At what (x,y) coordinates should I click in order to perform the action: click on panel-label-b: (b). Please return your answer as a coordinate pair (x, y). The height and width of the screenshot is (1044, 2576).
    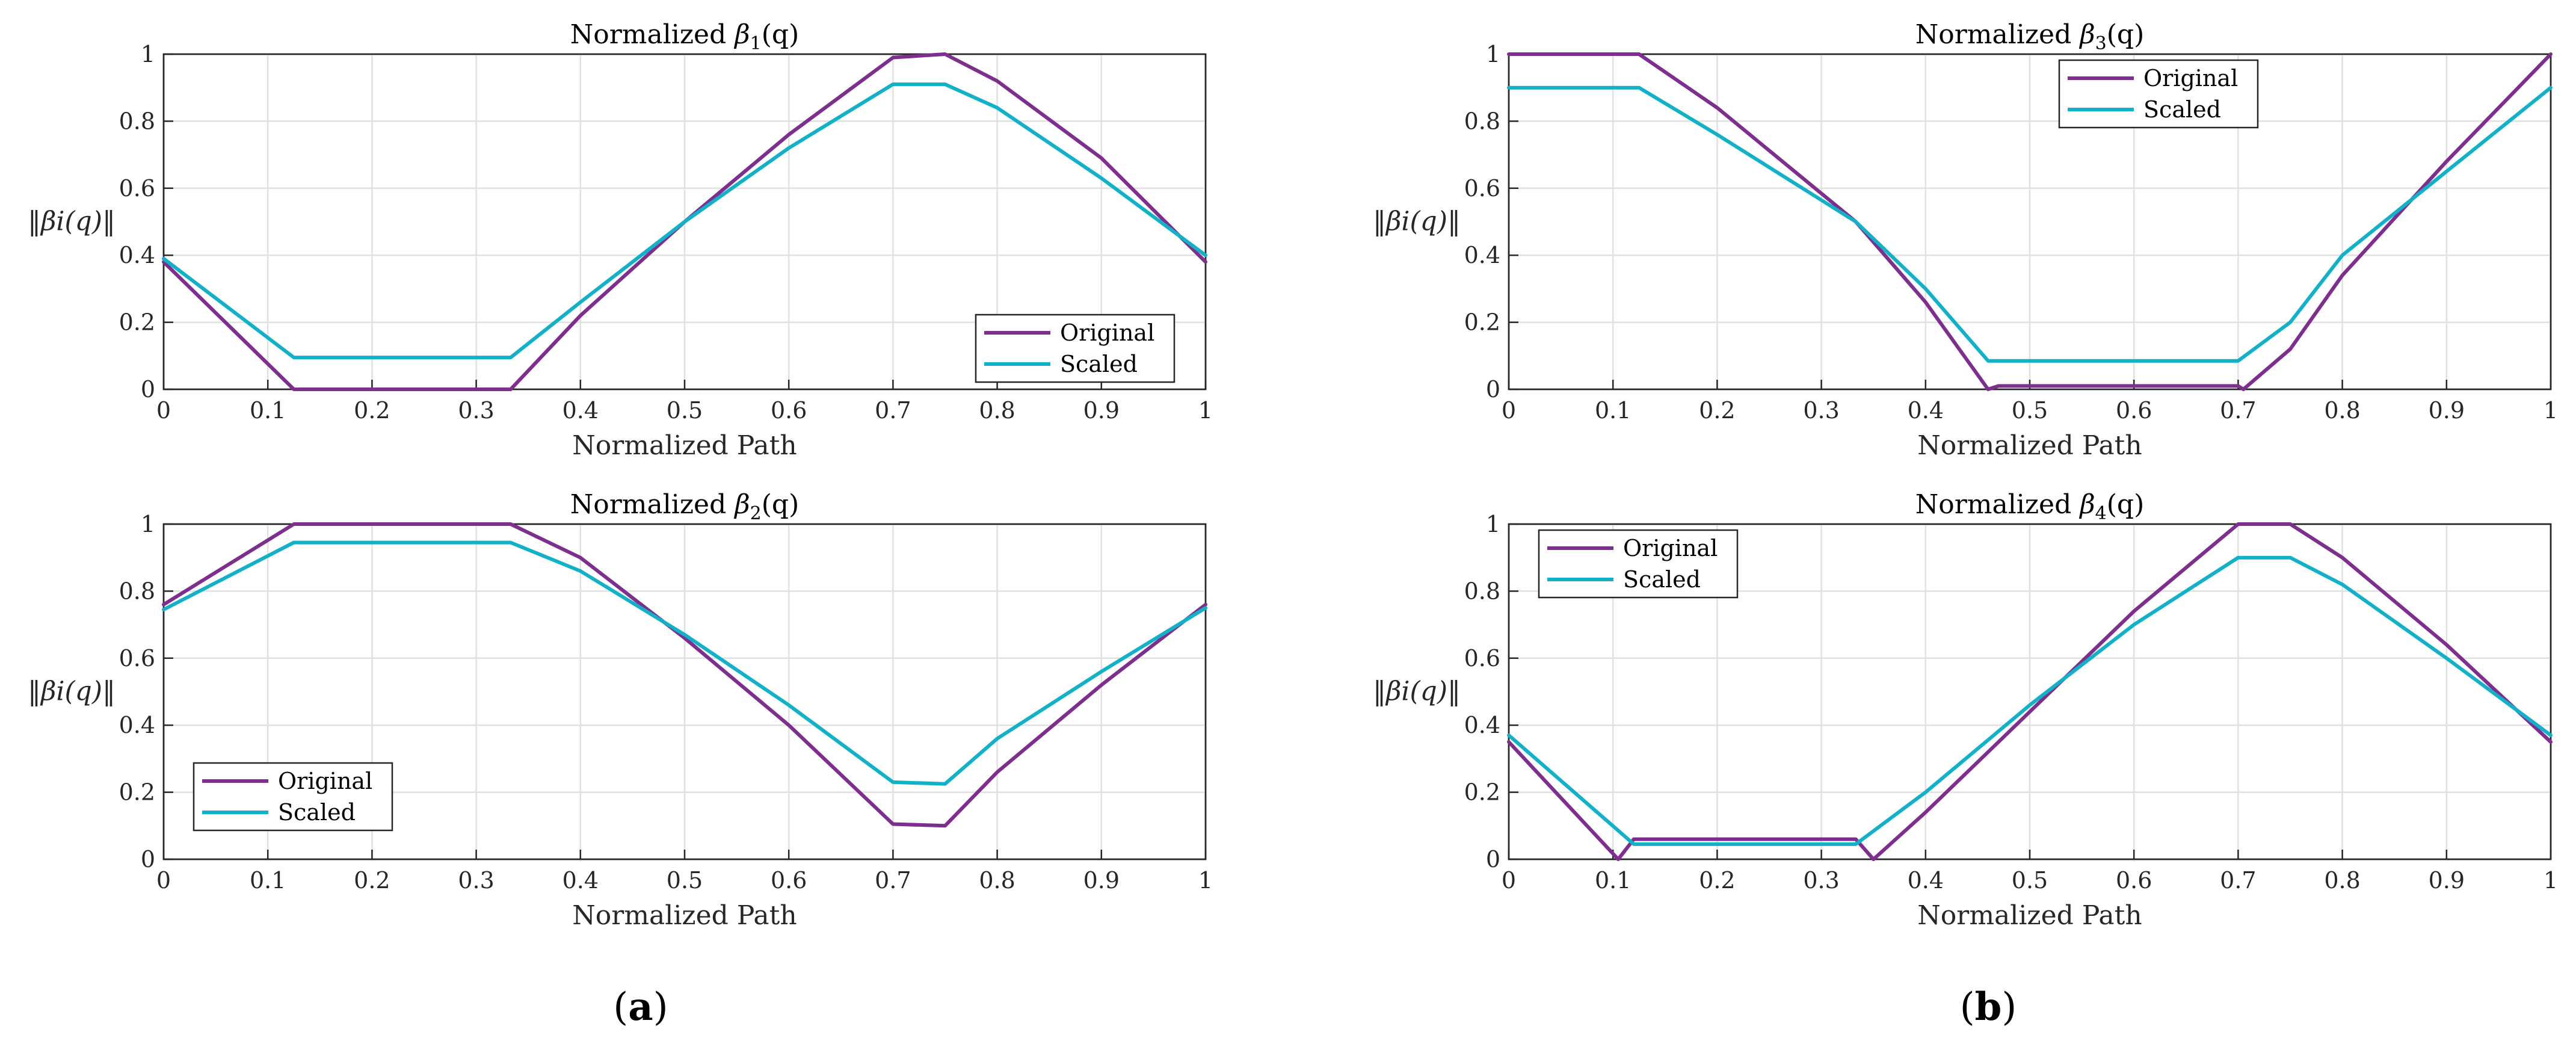
    Looking at the image, I should click on (1988, 1007).